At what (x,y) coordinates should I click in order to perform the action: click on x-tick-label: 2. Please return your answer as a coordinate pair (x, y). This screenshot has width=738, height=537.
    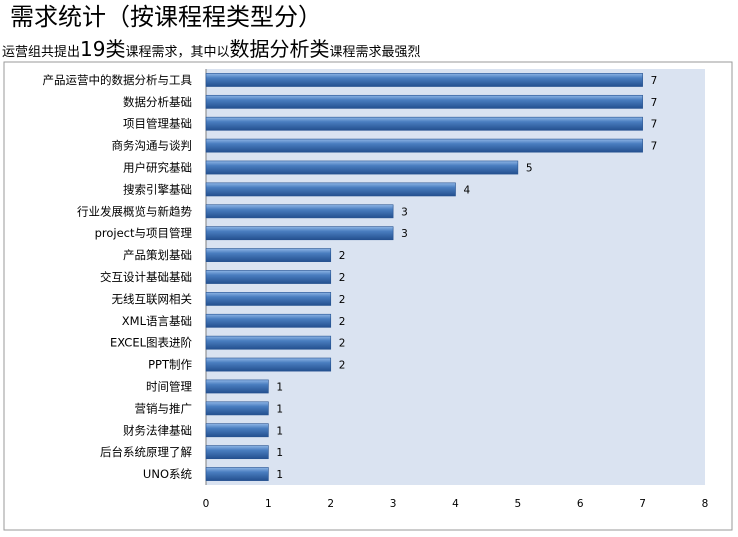
    Looking at the image, I should click on (330, 504).